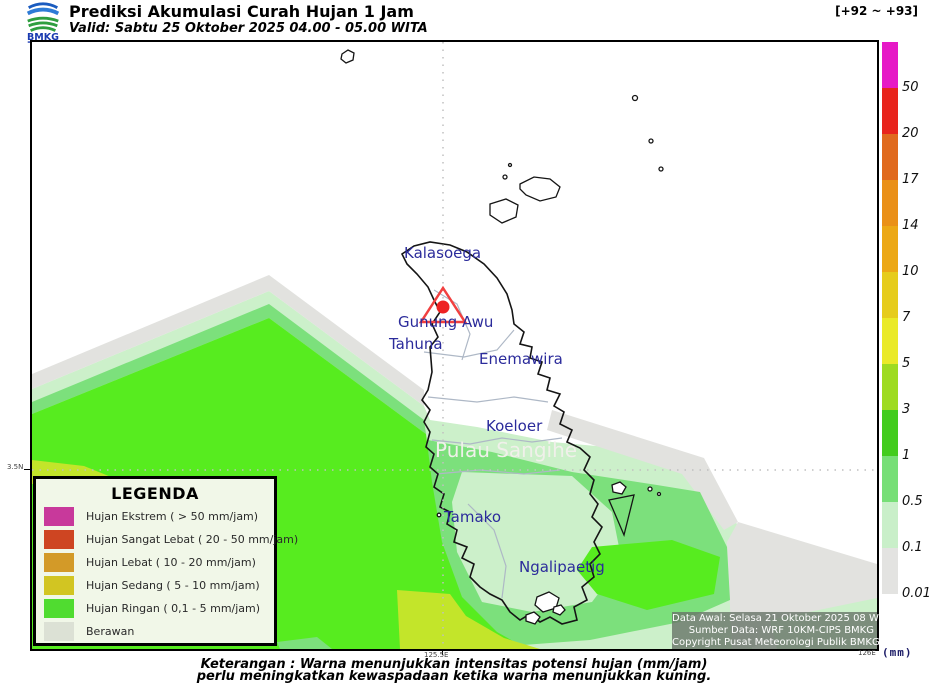  What do you see at coordinates (171, 562) in the screenshot?
I see `legend-label-lebat: Hujan Lebat ( 10 - 20 mm/jam)` at bounding box center [171, 562].